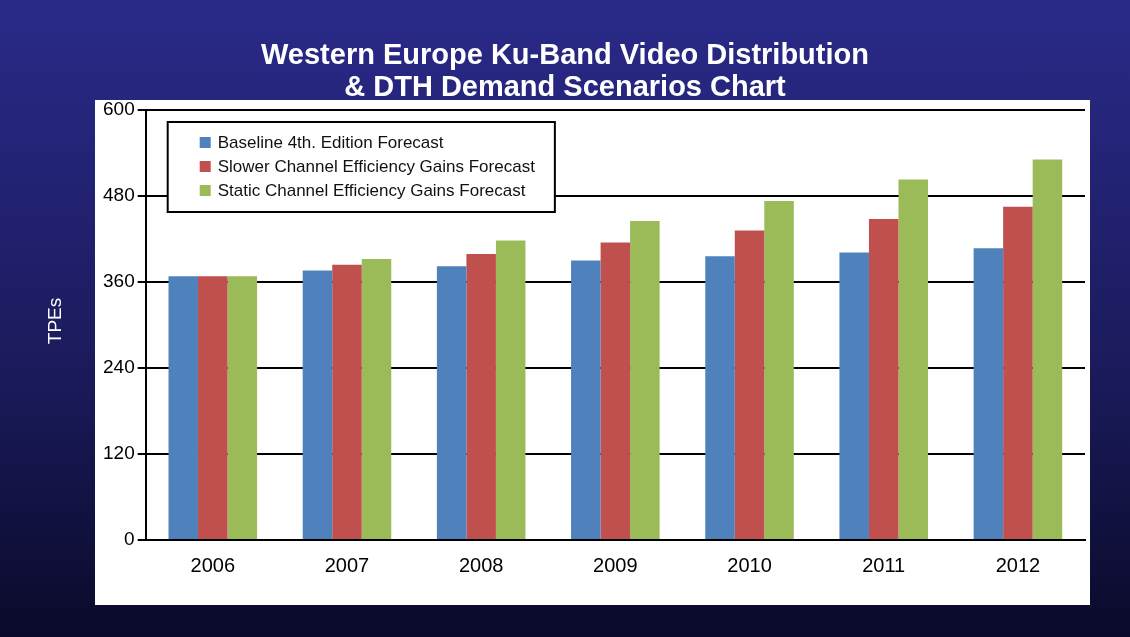 Image resolution: width=1130 pixels, height=637 pixels. Describe the element at coordinates (371, 190) in the screenshot. I see `legend-label: Static Channel Efficiency Gains Forecast` at that location.